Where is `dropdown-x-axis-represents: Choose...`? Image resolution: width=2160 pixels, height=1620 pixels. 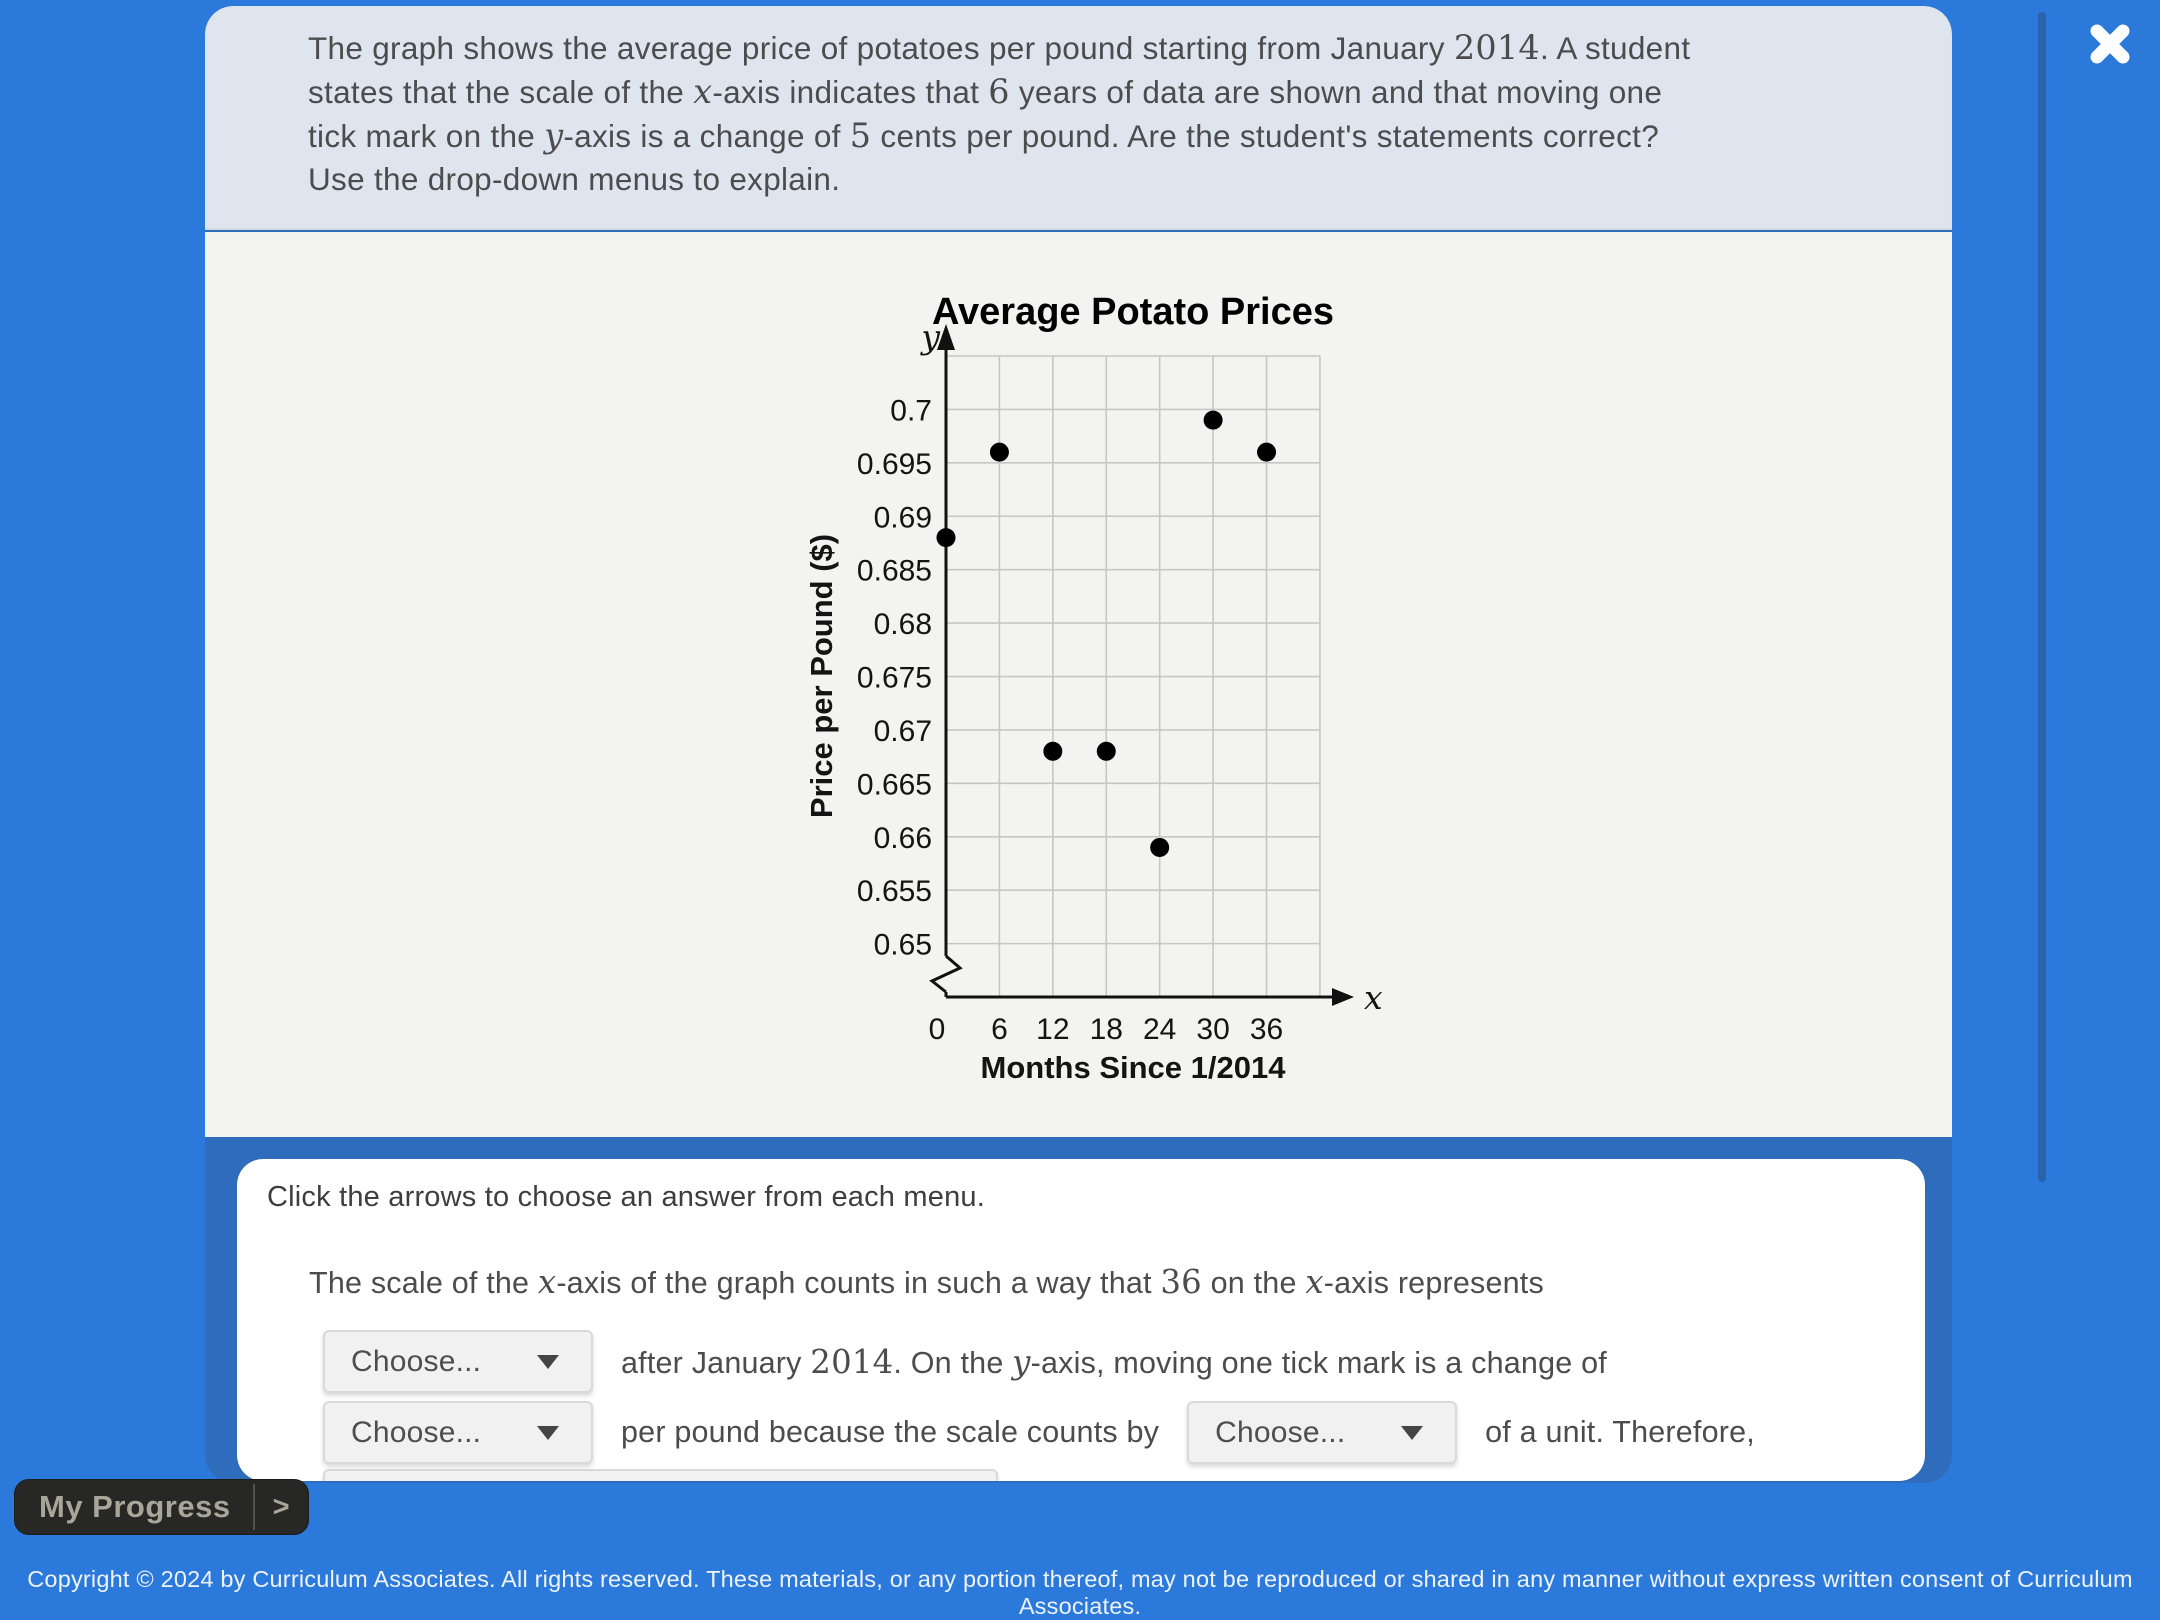
dropdown-x-axis-represents: Choose... is located at coordinates (458, 1361).